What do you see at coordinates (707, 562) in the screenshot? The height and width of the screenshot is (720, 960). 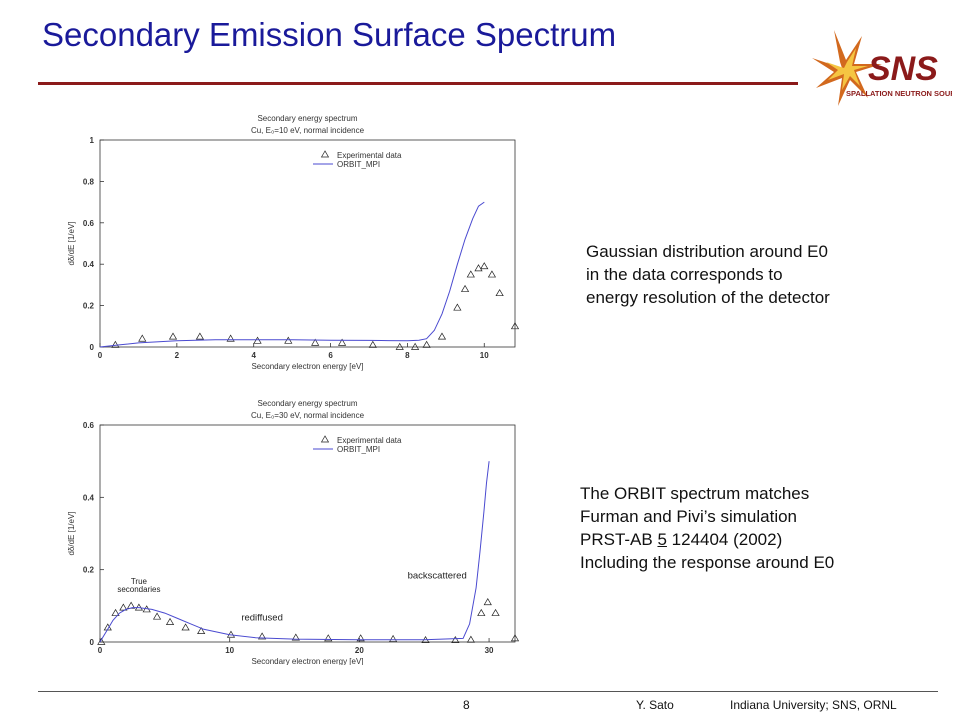 I see `note-line: Including the response around E0` at bounding box center [707, 562].